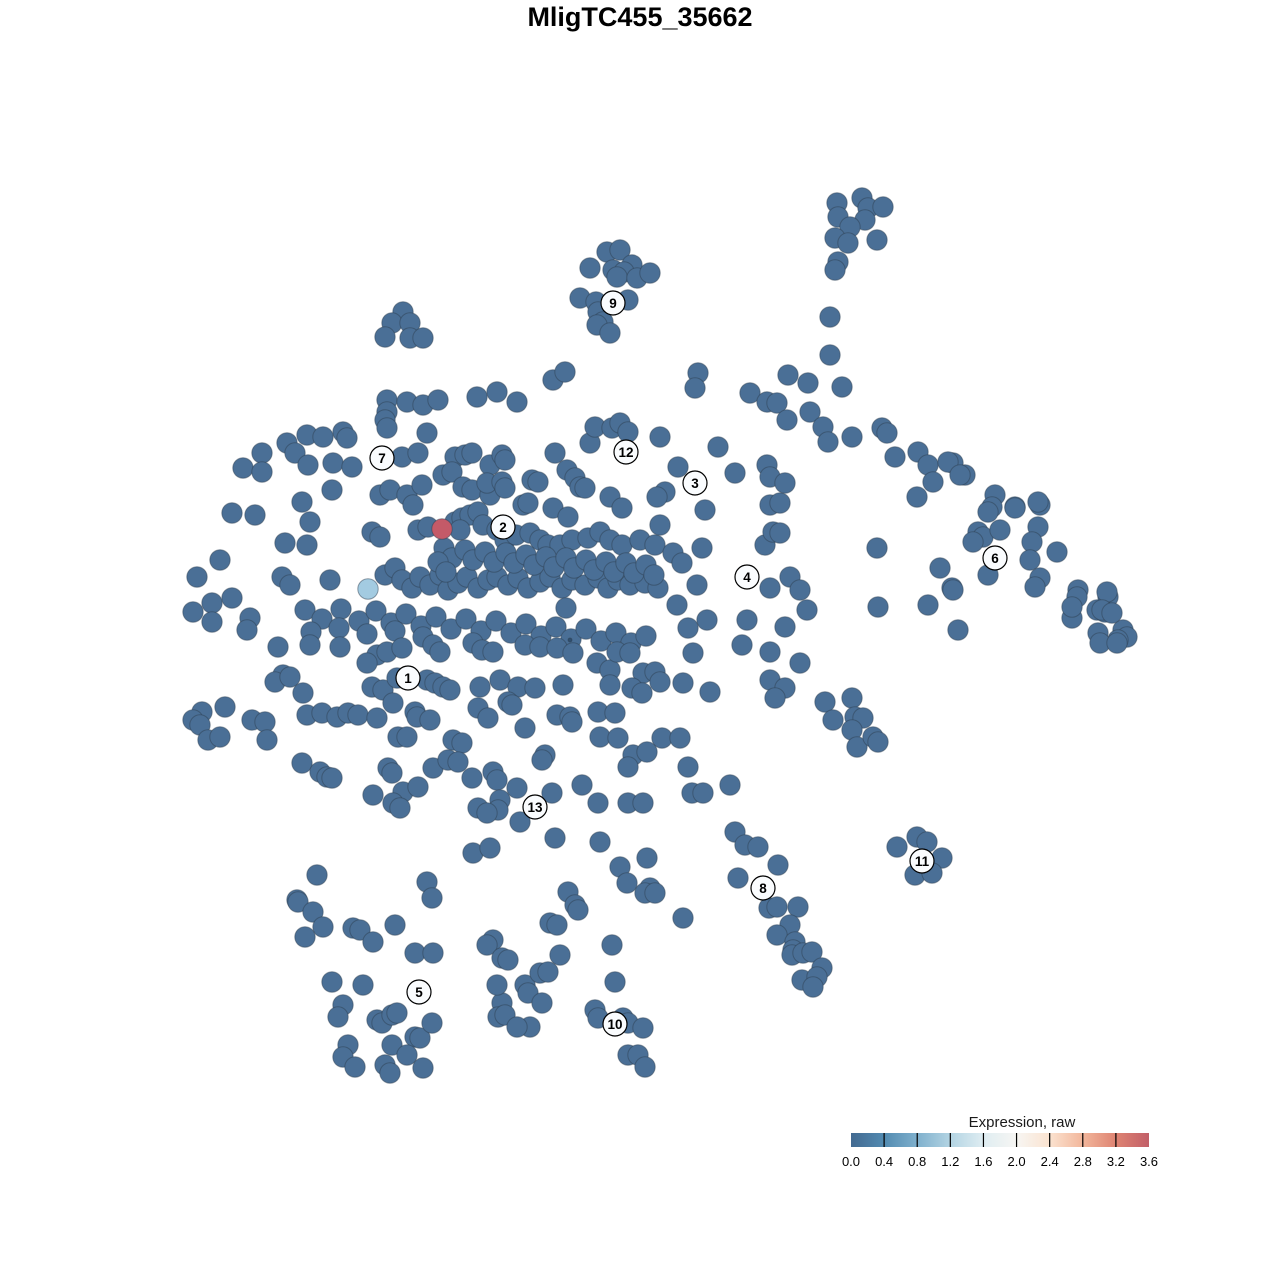 The width and height of the screenshot is (1280, 1280). I want to click on cluster-label-10: 10, so click(615, 1024).